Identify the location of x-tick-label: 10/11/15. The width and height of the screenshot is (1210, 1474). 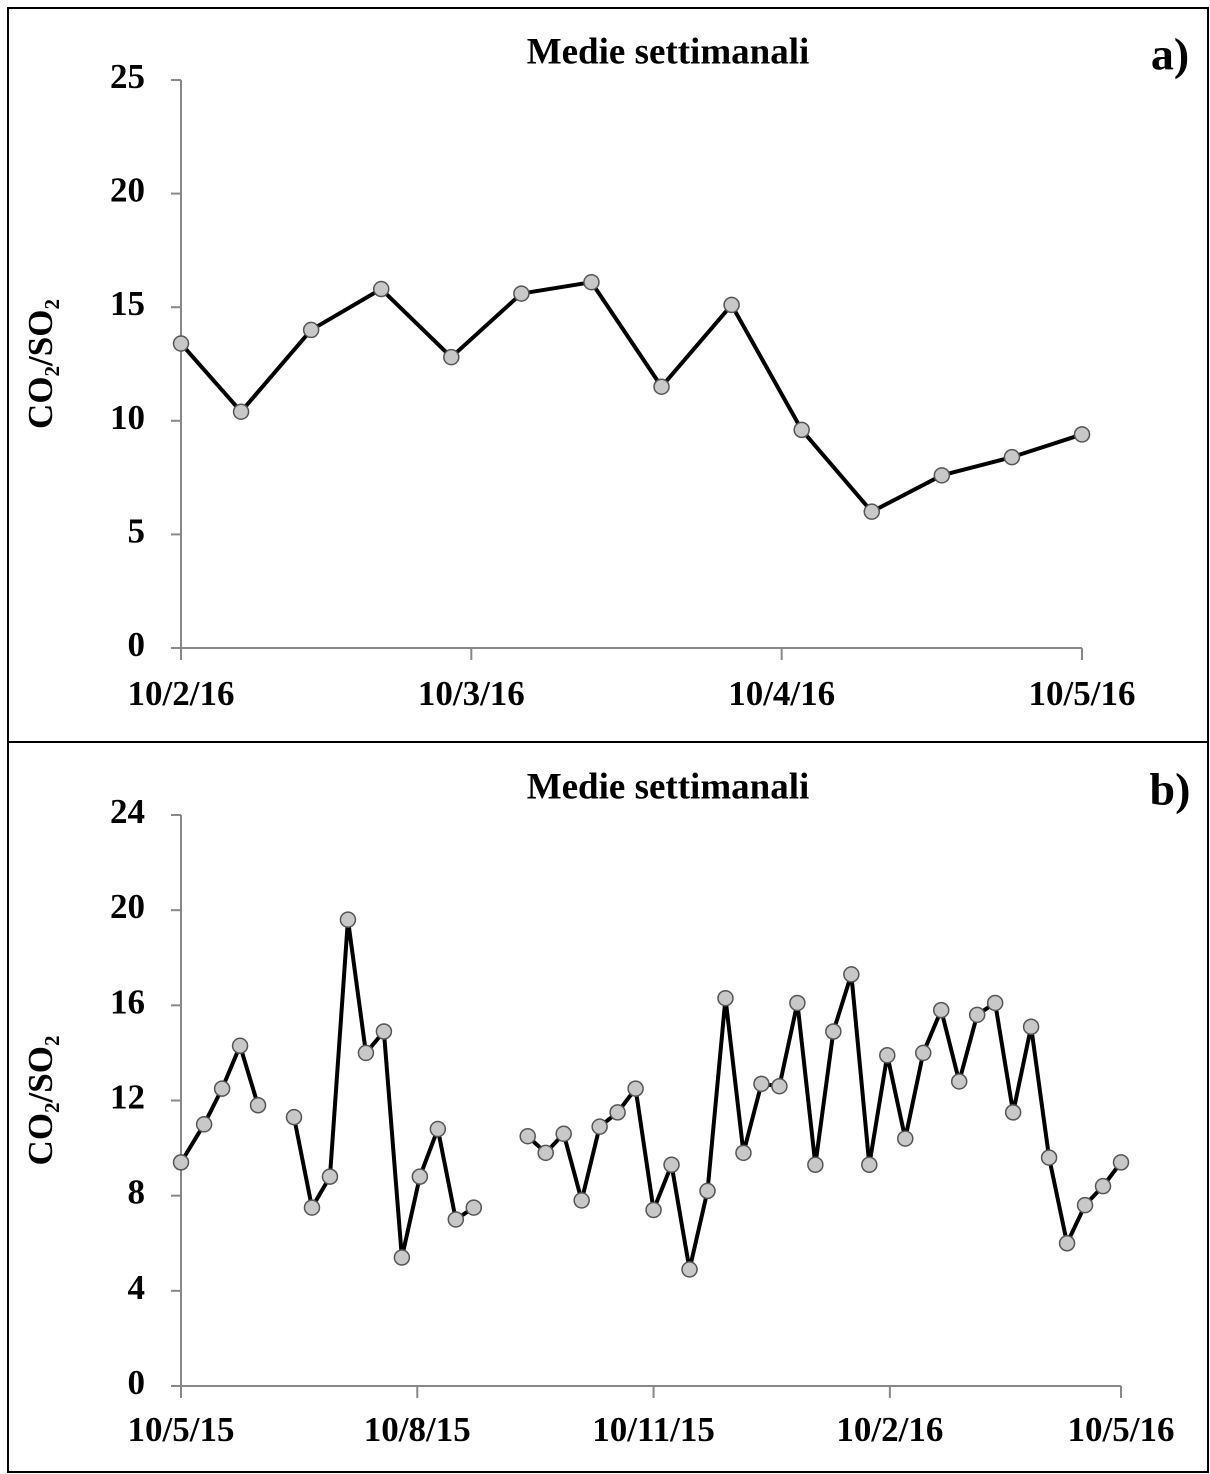
(653, 1429).